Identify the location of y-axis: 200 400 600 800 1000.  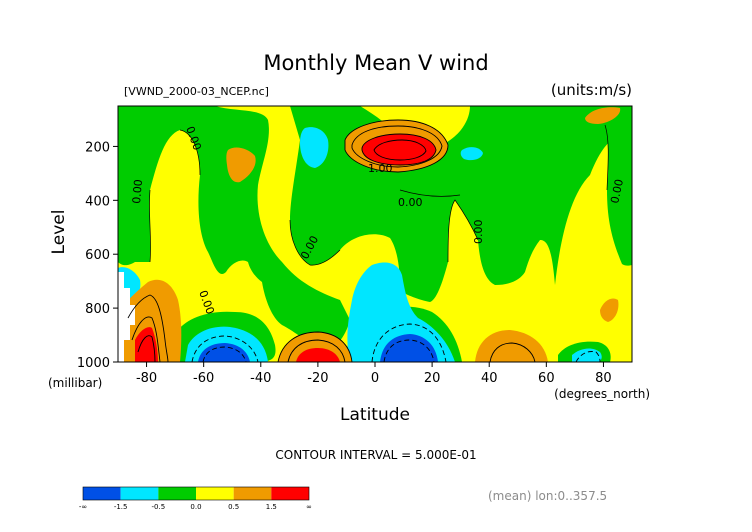
(97, 255).